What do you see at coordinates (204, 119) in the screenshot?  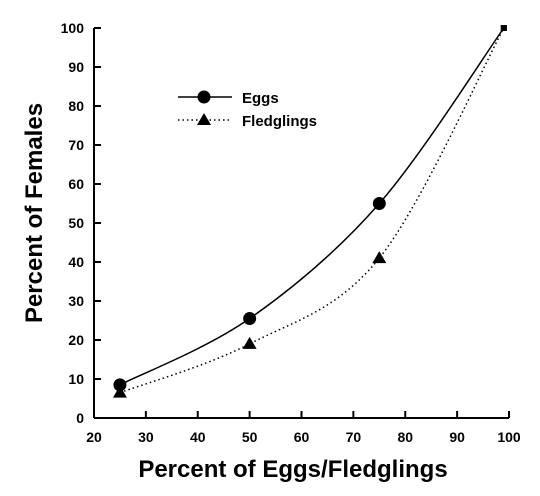 I see `legend-swatch-fledglings-marker` at bounding box center [204, 119].